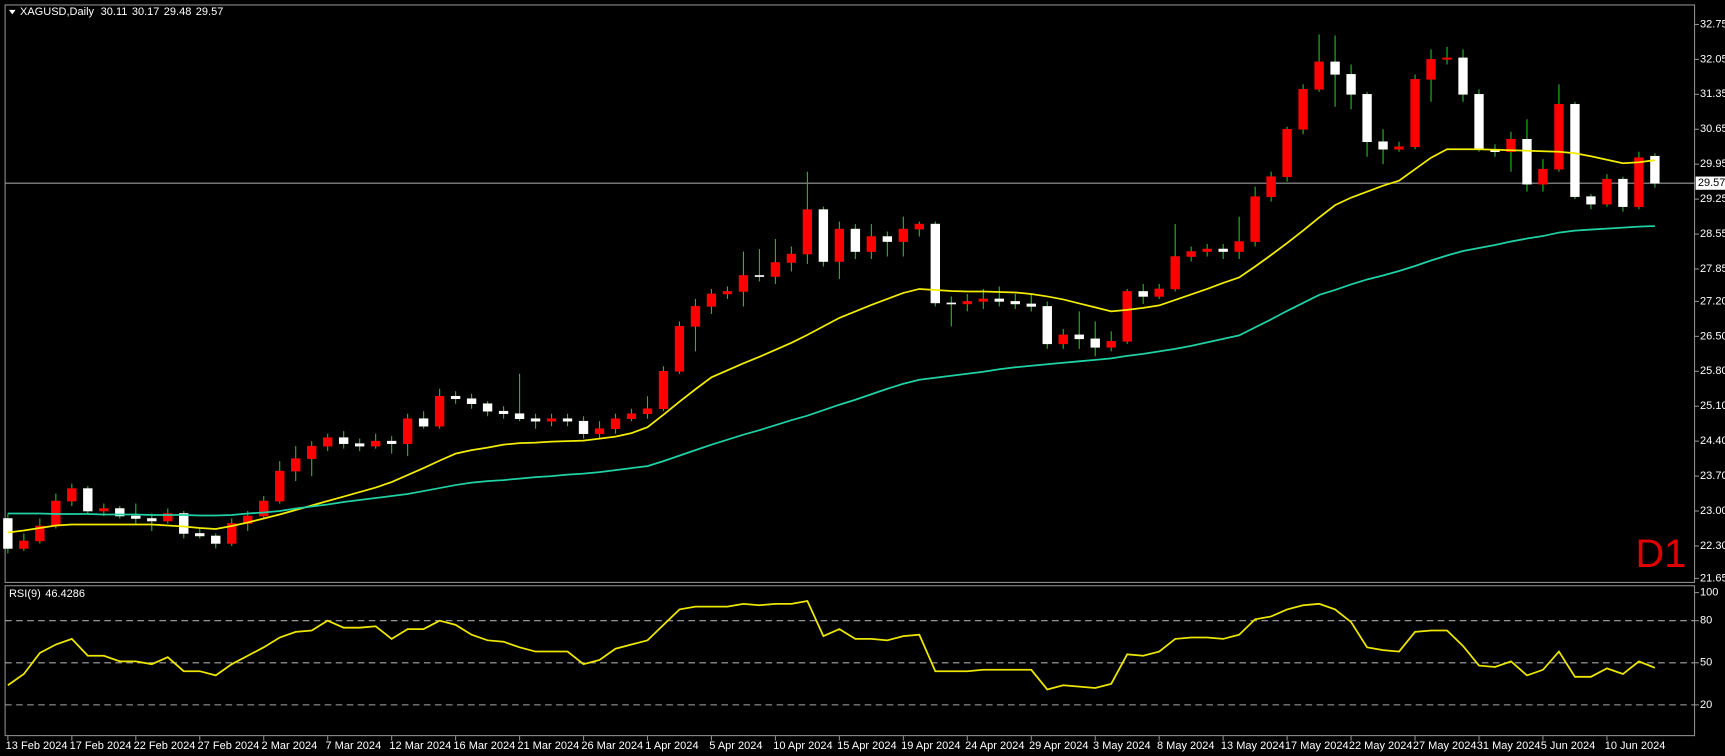 This screenshot has width=1725, height=756. What do you see at coordinates (1712, 269) in the screenshot?
I see `y-tick-label: 27.85` at bounding box center [1712, 269].